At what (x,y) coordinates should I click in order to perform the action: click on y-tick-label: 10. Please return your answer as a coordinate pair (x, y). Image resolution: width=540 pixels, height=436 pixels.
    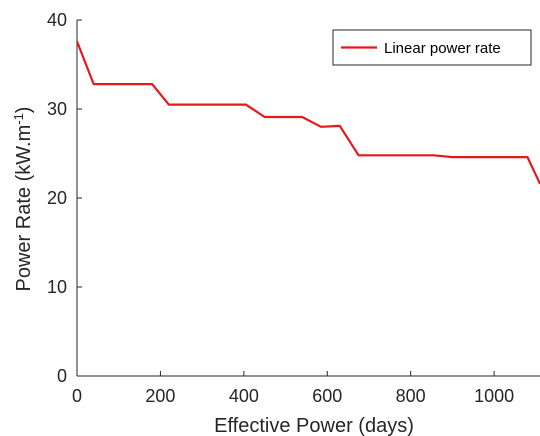
    Looking at the image, I should click on (57, 287).